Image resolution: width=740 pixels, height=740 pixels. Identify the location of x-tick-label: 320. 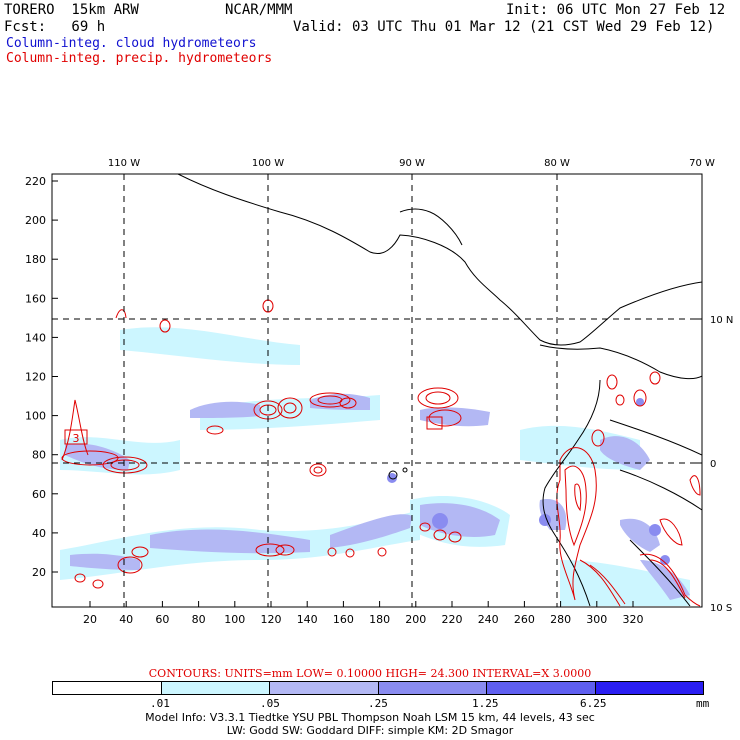
(633, 619).